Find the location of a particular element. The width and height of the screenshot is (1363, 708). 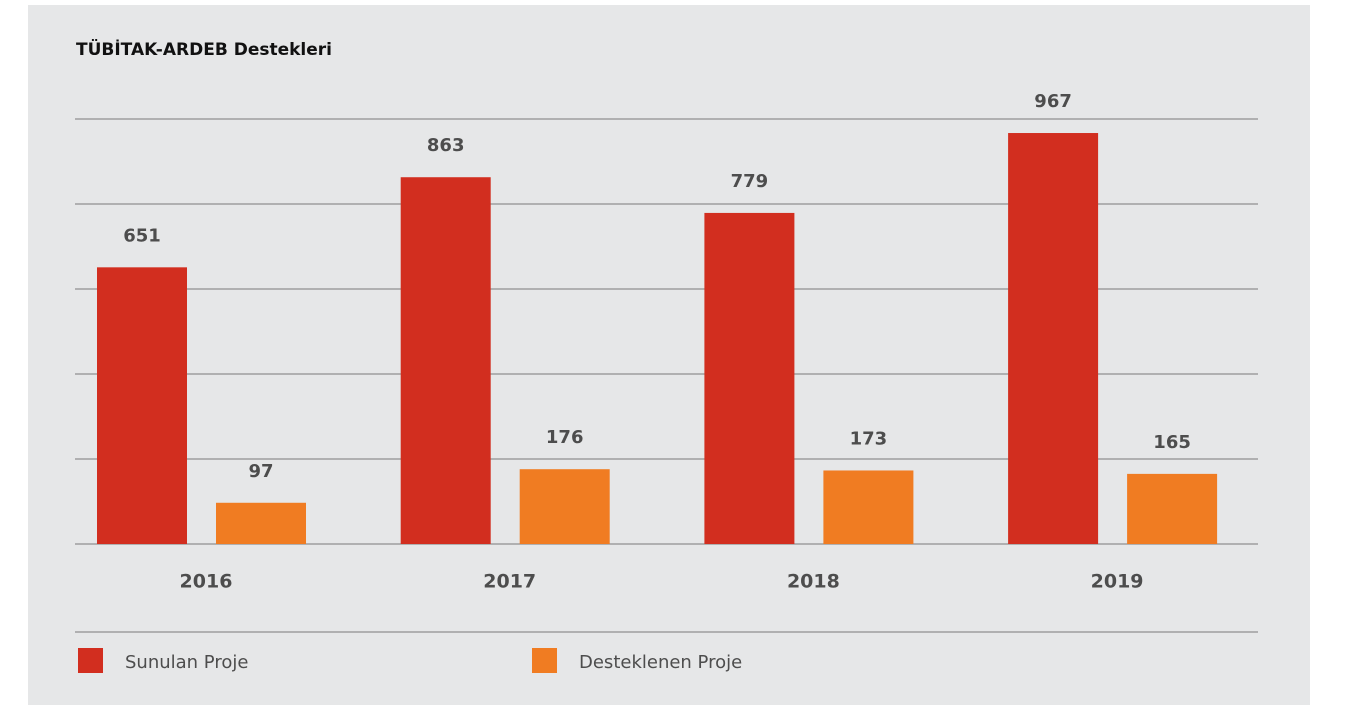

x-tick-label: 2019 is located at coordinates (1117, 582).